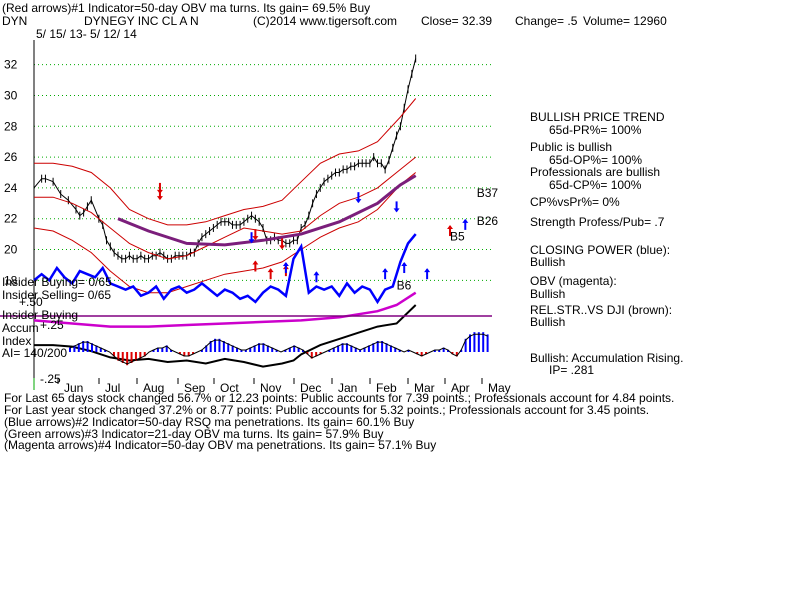  I want to click on y-tick-label-20: 20, so click(11, 250).